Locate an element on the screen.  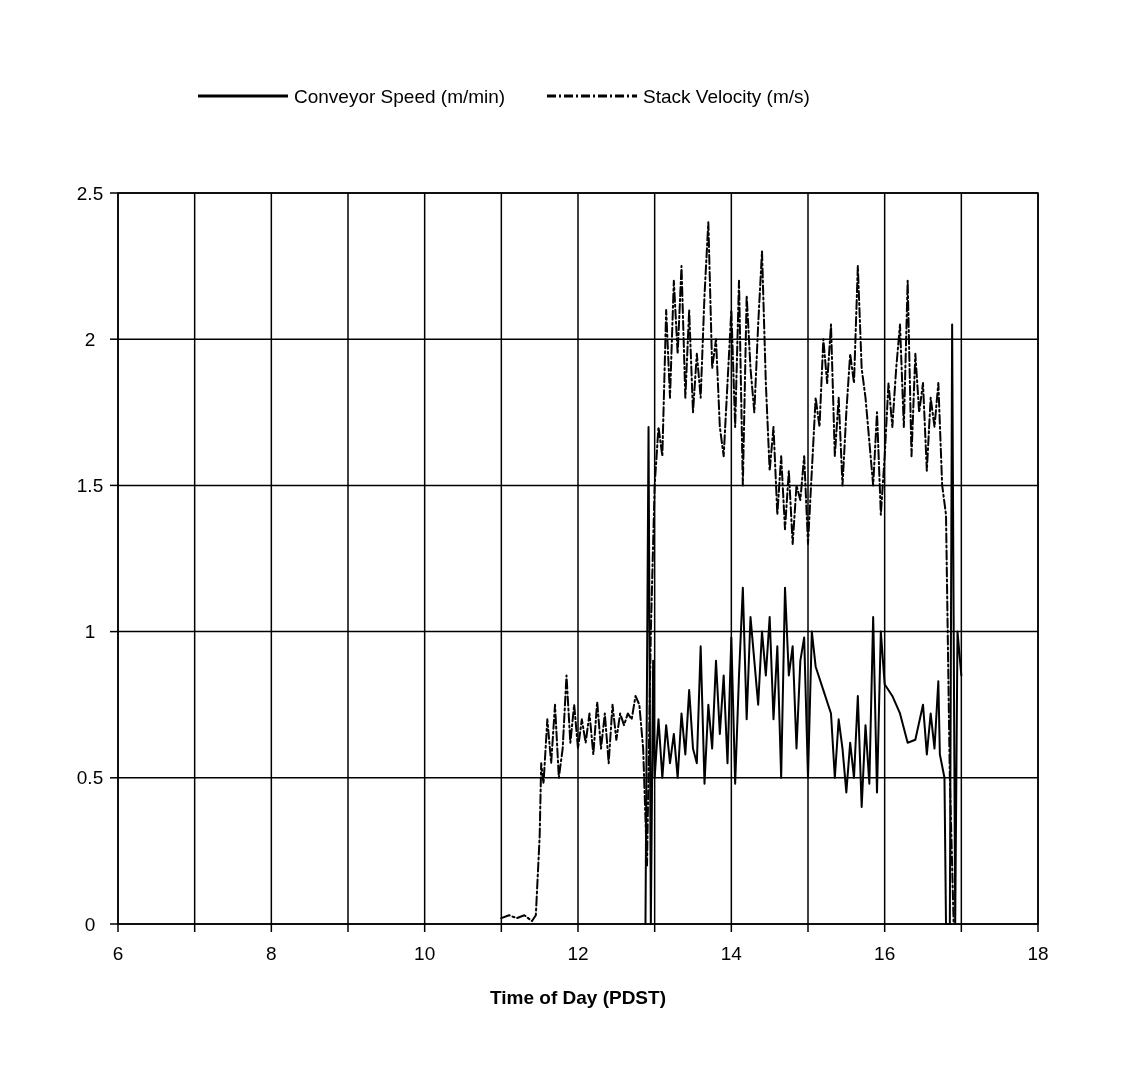
x-tick-label: 6 is located at coordinates (118, 953).